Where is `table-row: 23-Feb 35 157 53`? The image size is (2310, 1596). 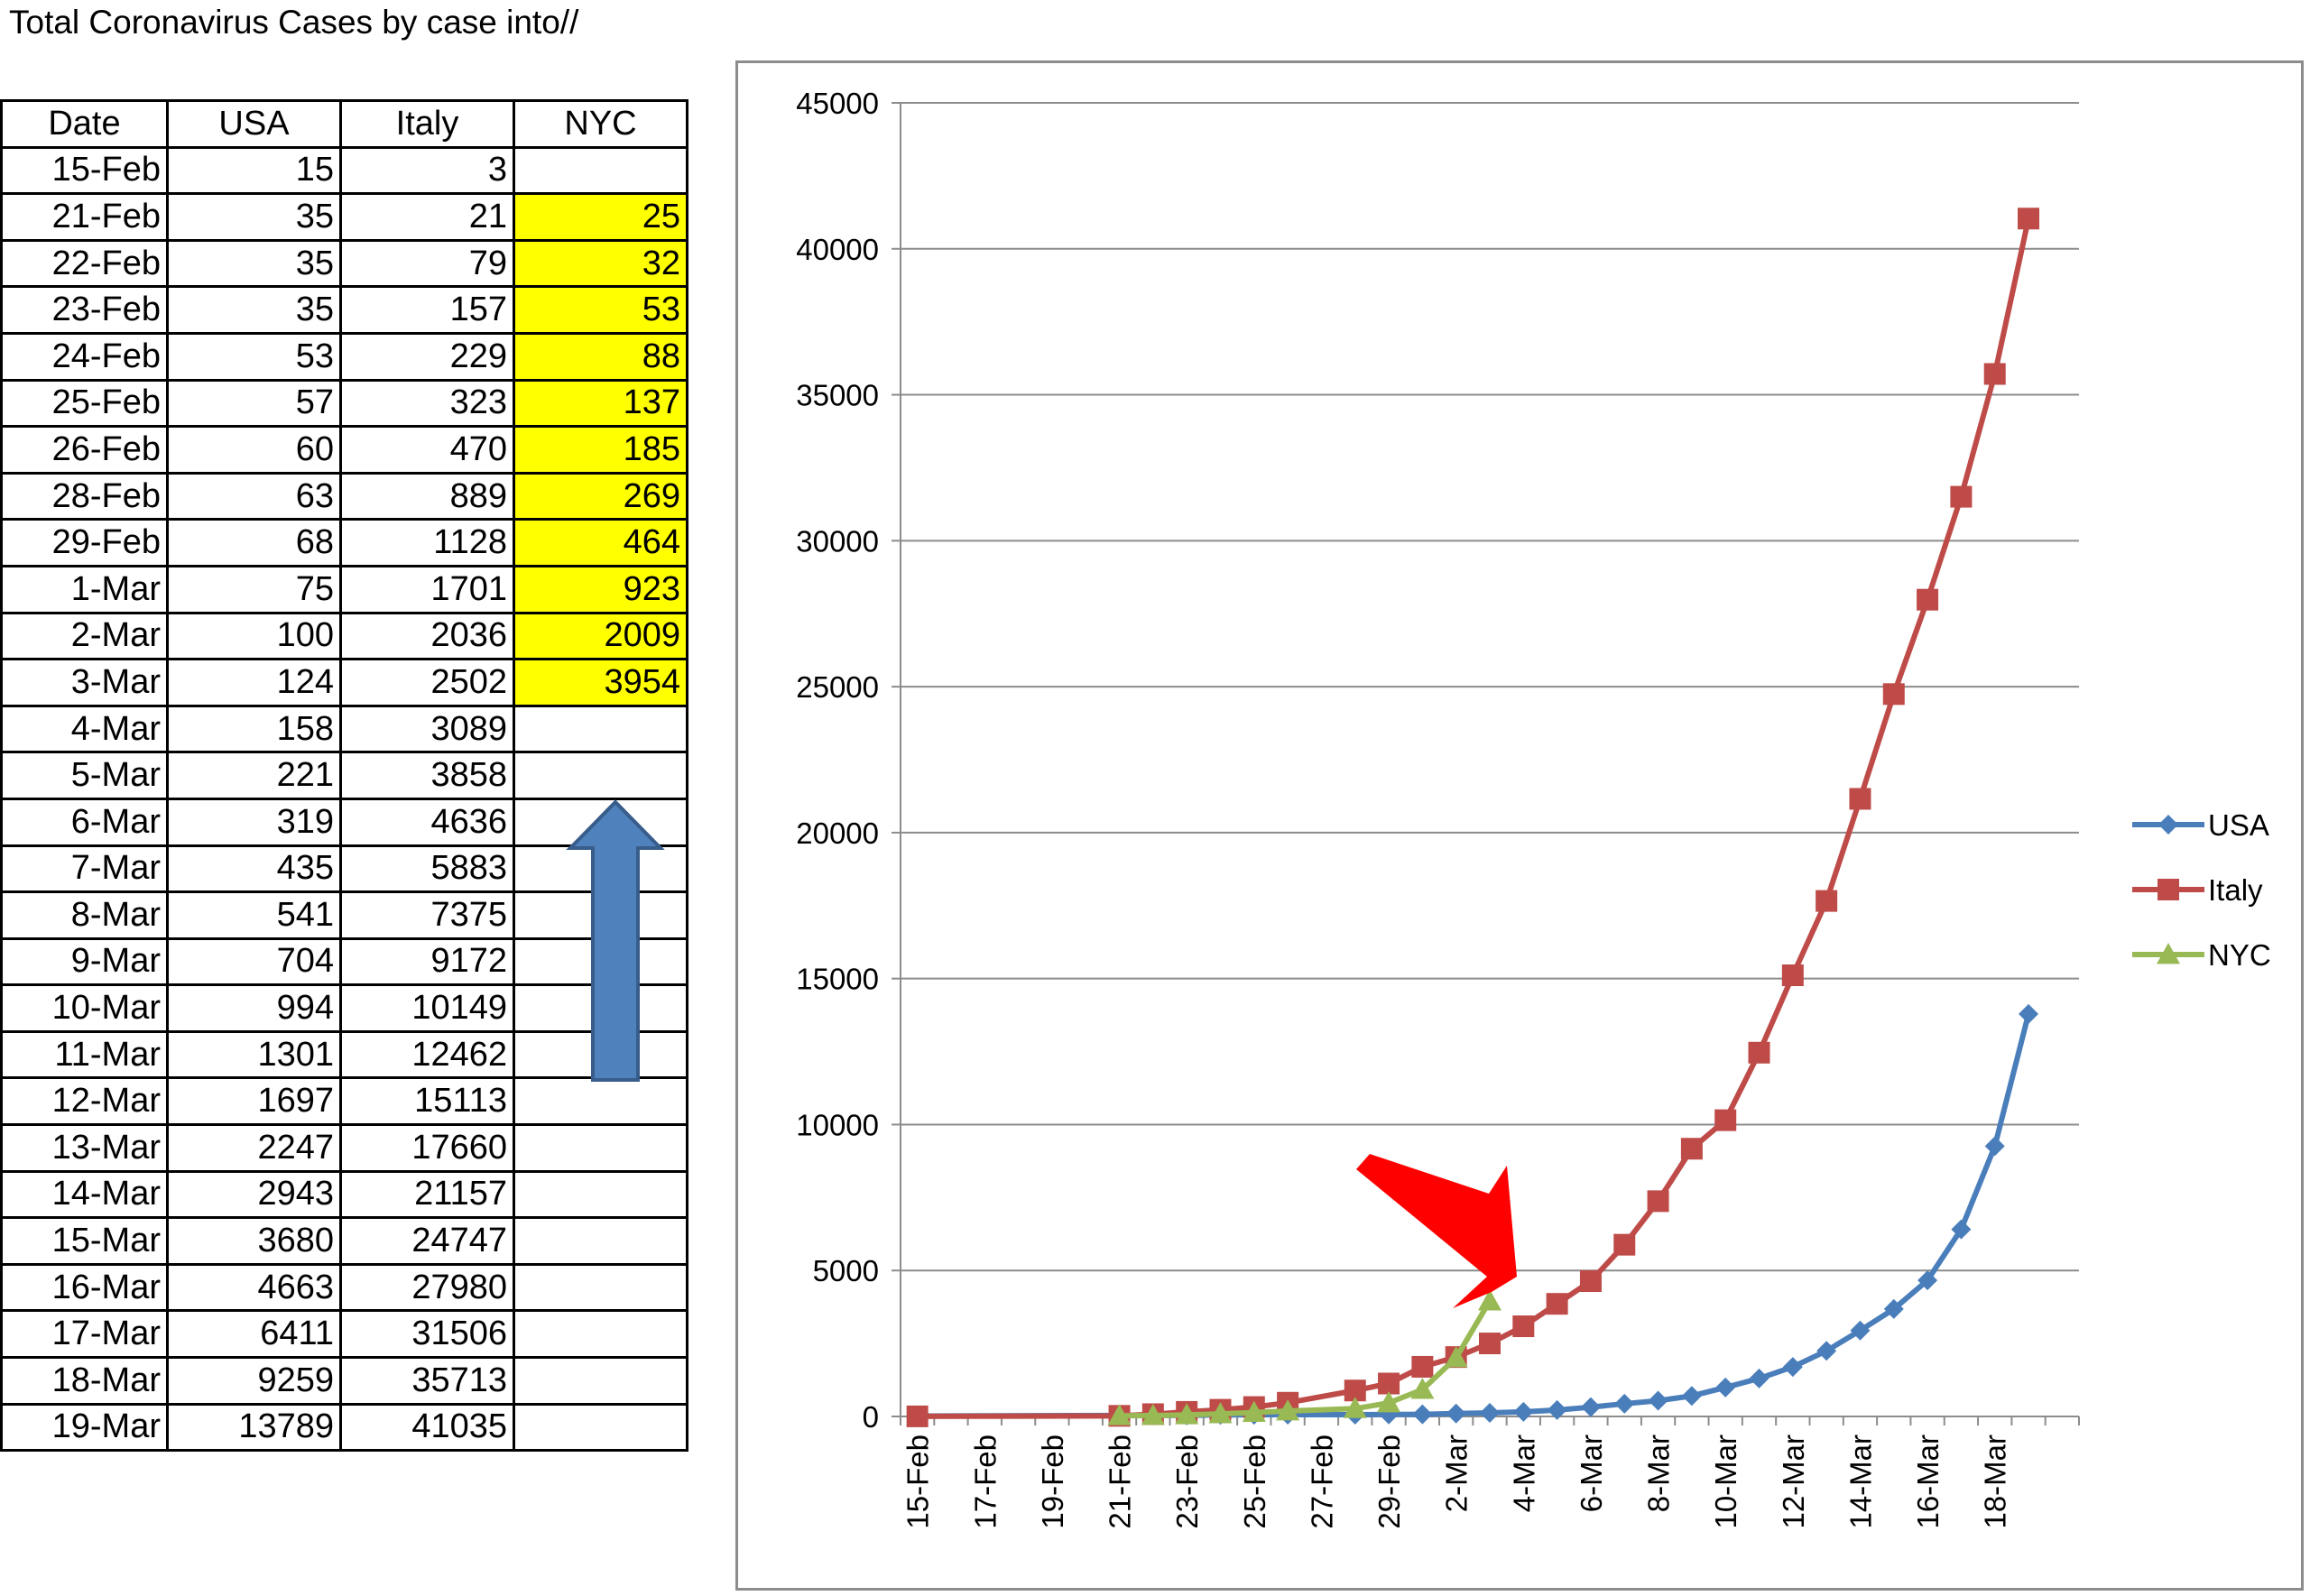 table-row: 23-Feb 35 157 53 is located at coordinates (344, 310).